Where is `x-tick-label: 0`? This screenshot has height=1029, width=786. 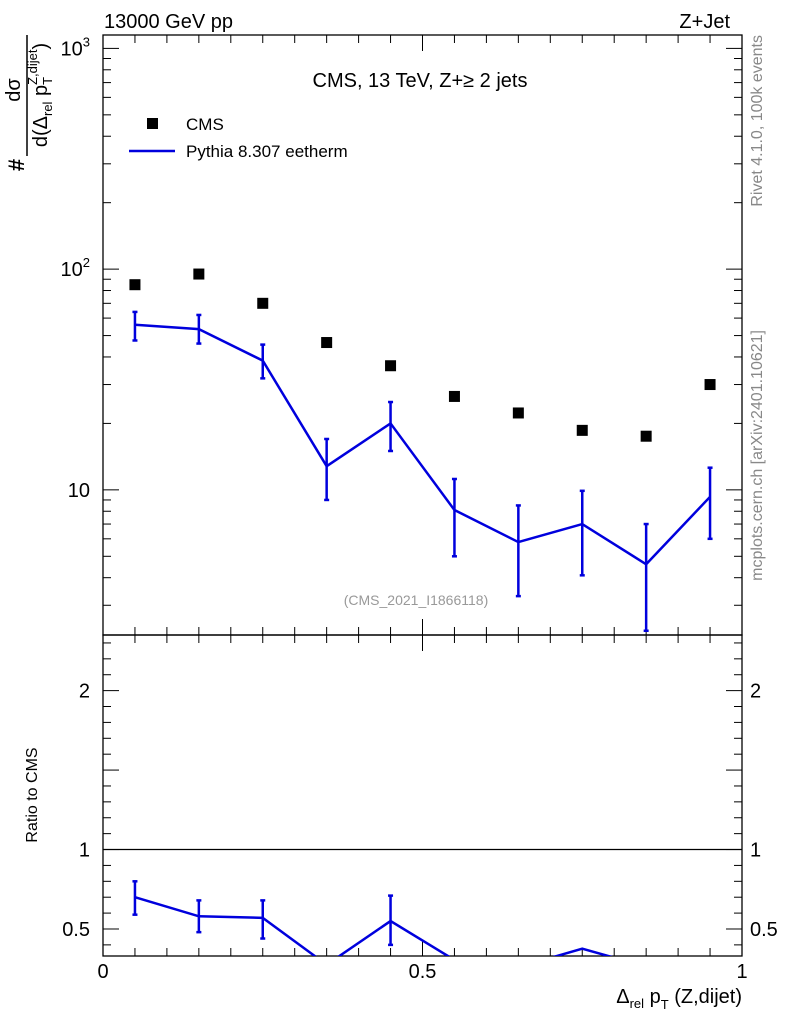
x-tick-label: 0 is located at coordinates (102, 972).